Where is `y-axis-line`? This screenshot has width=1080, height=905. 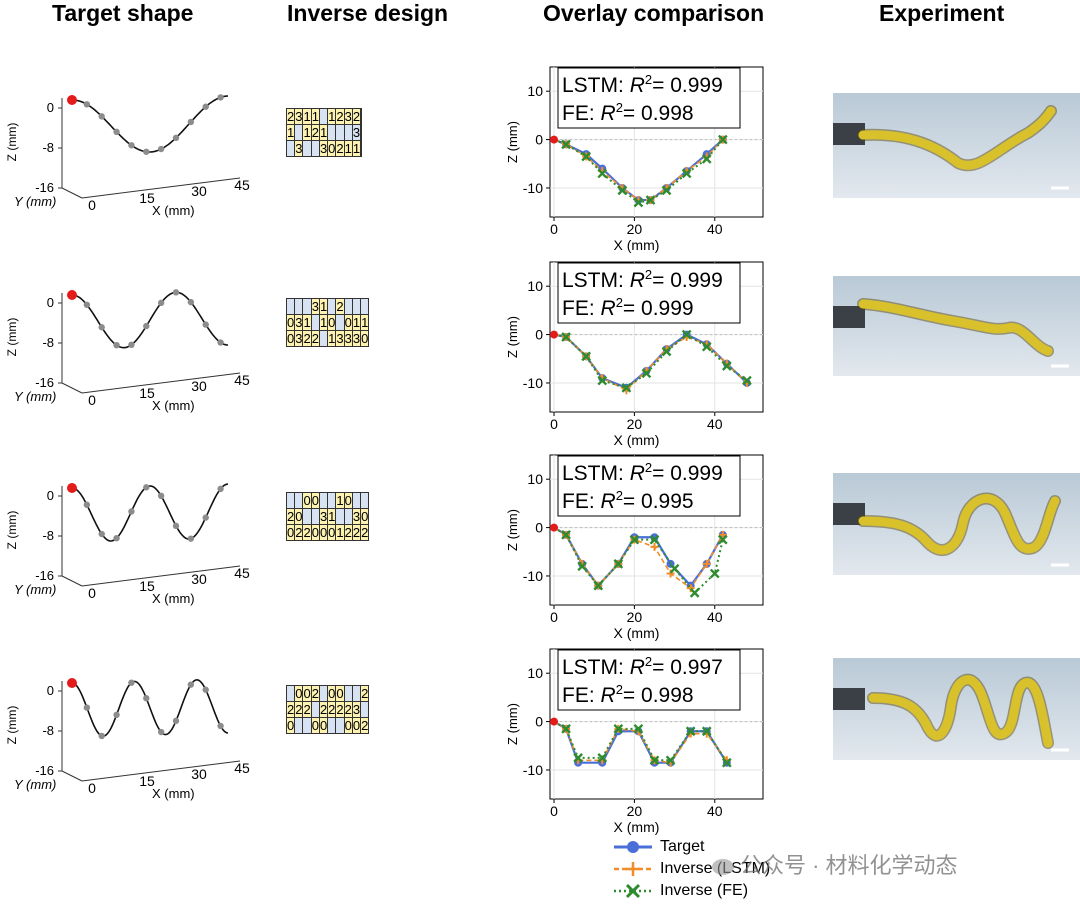 y-axis-line is located at coordinates (72, 581).